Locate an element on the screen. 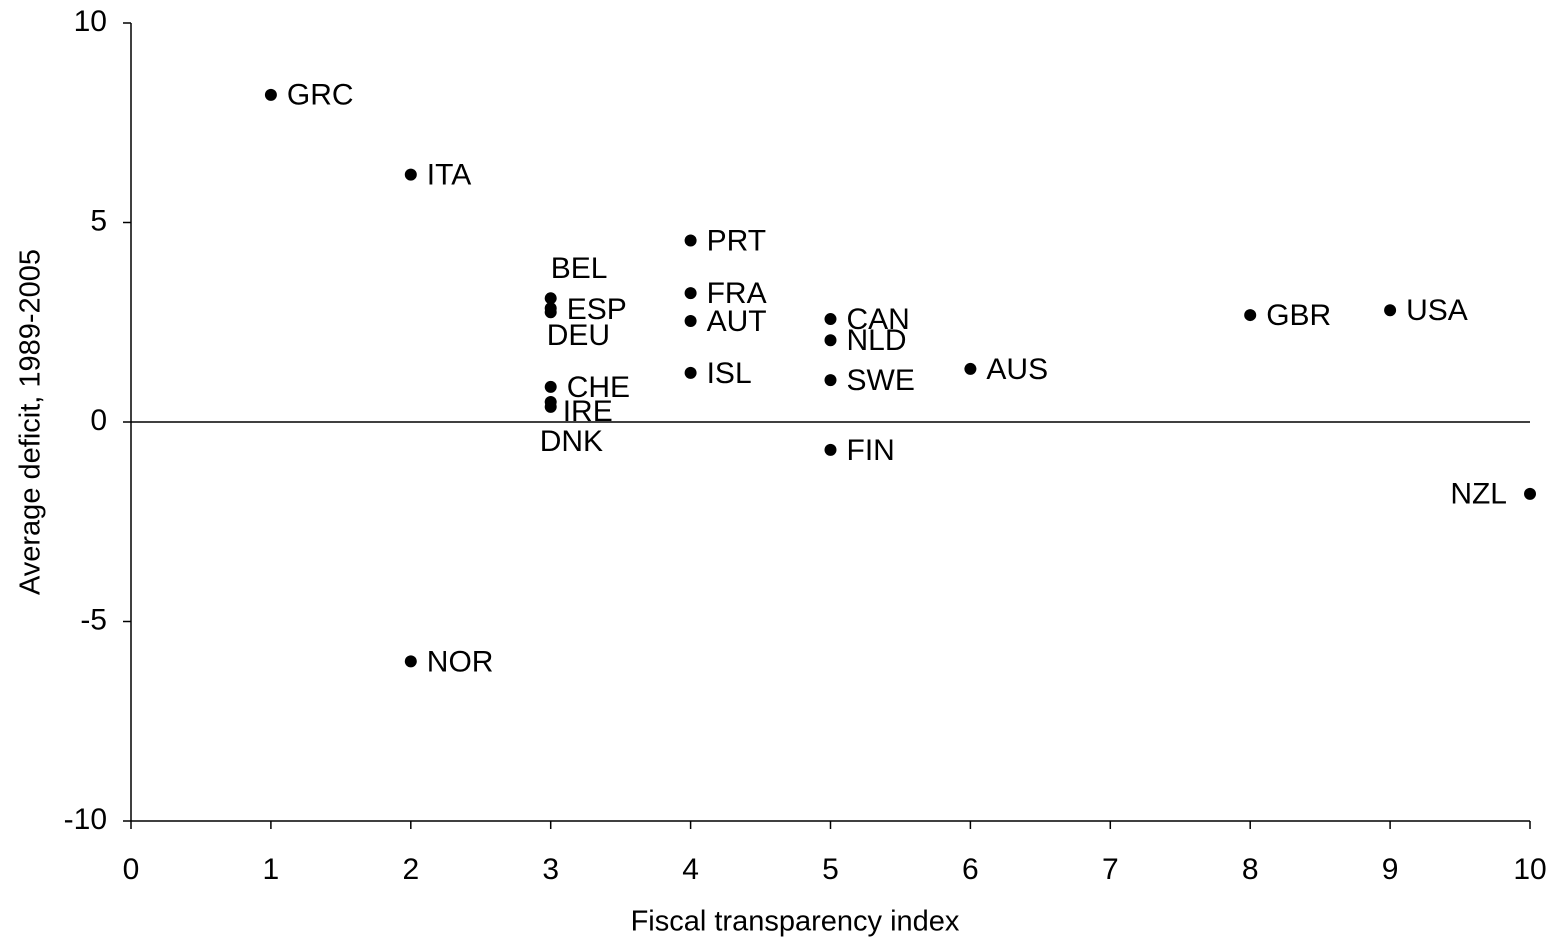 This screenshot has height=944, width=1556. point-label: FRA is located at coordinates (737, 293).